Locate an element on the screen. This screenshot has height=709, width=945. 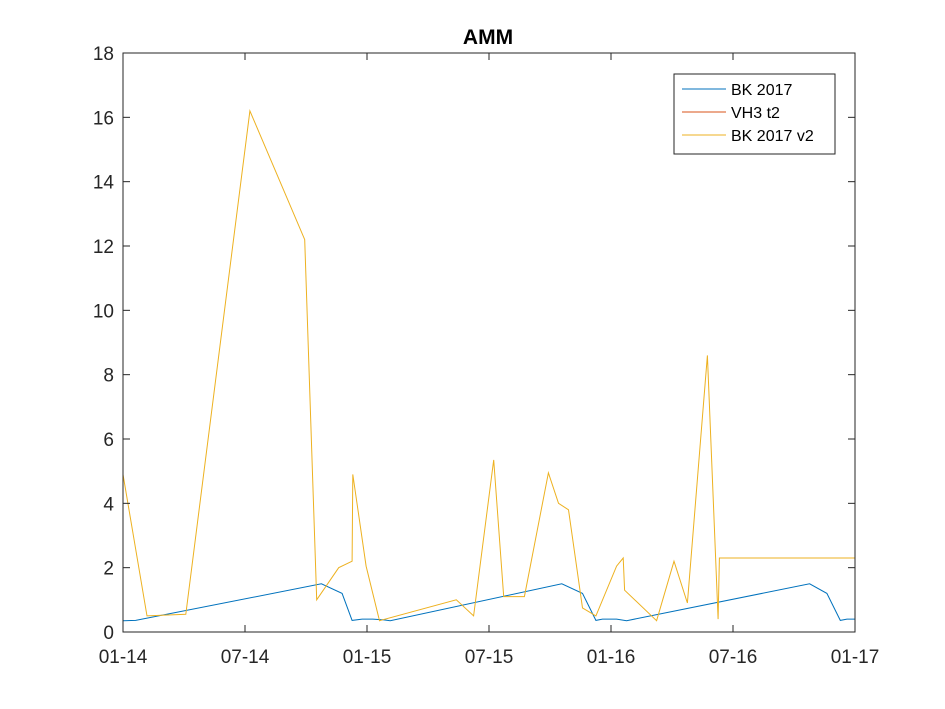
legend-label-2: BK 2017 v2 is located at coordinates (772, 136).